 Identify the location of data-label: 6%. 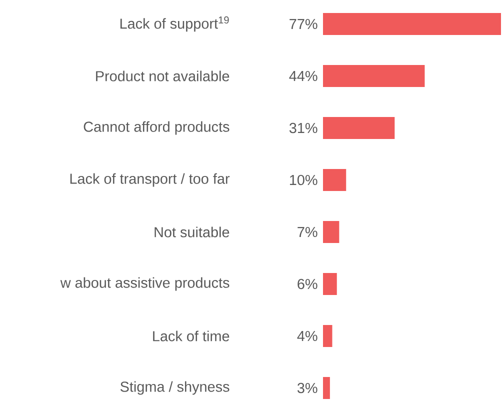
(308, 284).